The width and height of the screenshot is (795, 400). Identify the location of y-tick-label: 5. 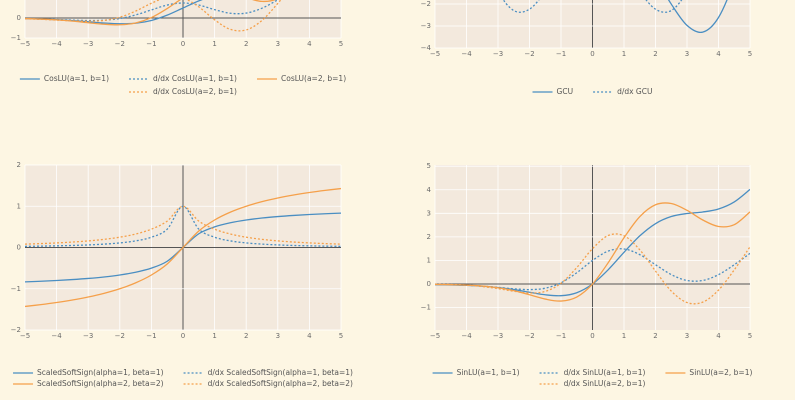
(429, 166).